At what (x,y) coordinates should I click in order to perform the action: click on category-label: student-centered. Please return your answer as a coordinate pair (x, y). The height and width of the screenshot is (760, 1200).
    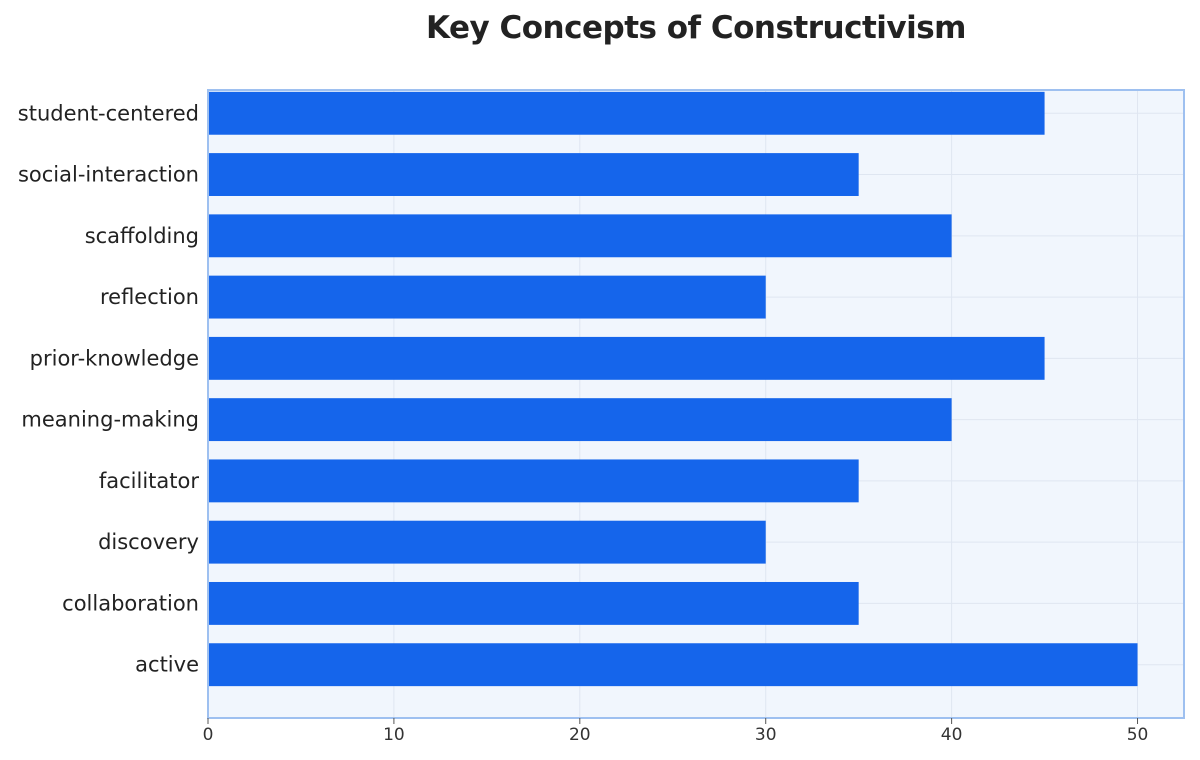
    Looking at the image, I should click on (108, 113).